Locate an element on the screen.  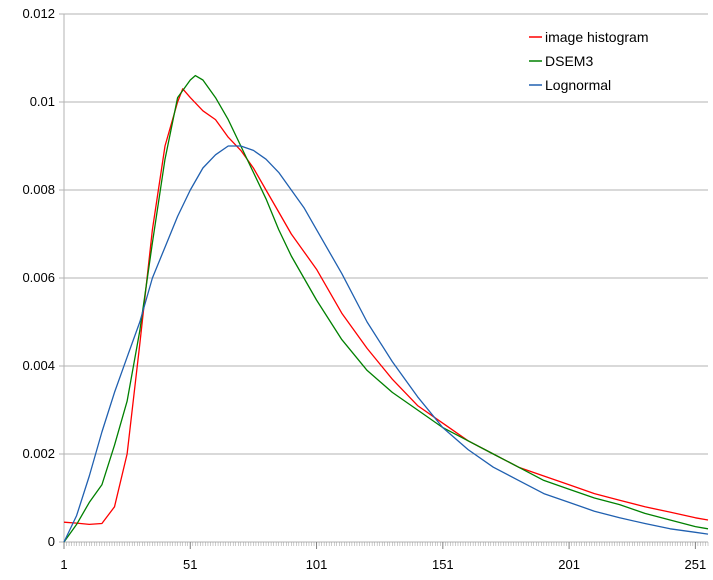
x-tick-label: 251 is located at coordinates (696, 564).